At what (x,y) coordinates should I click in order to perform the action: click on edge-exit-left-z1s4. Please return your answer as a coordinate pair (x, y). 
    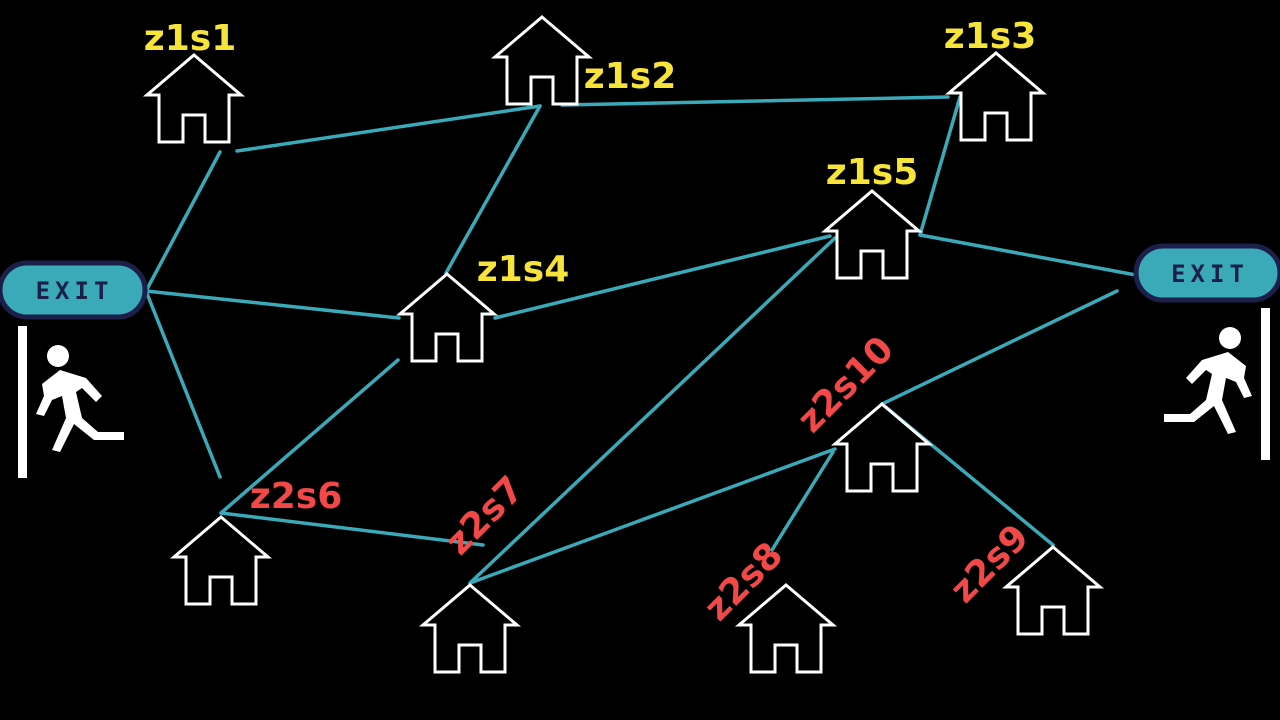
    Looking at the image, I should click on (272, 304).